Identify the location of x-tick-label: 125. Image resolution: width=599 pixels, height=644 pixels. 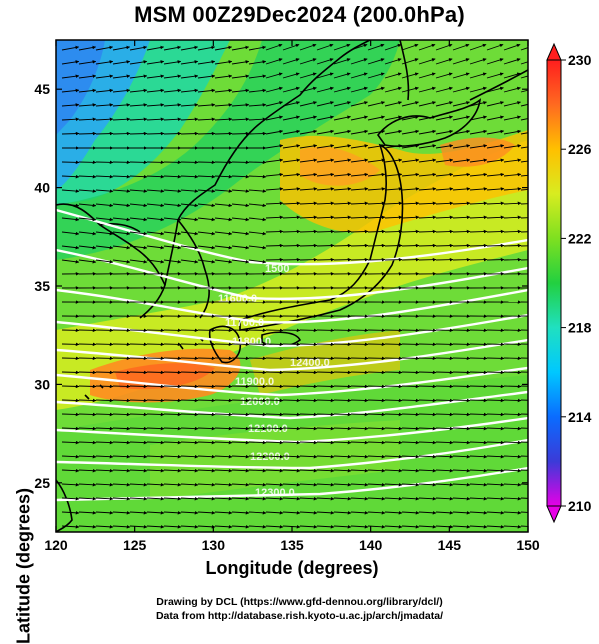
(135, 545).